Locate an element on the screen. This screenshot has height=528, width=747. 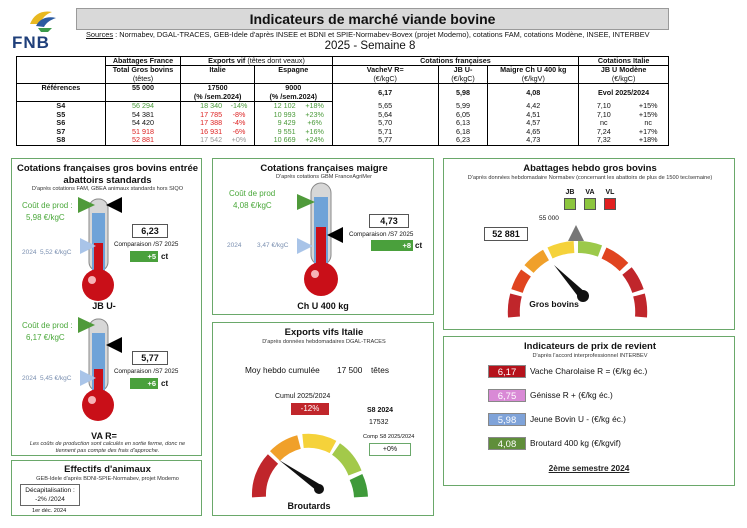
maigre-cost-value: 4,08 €/kgC is located at coordinates (252, 205).